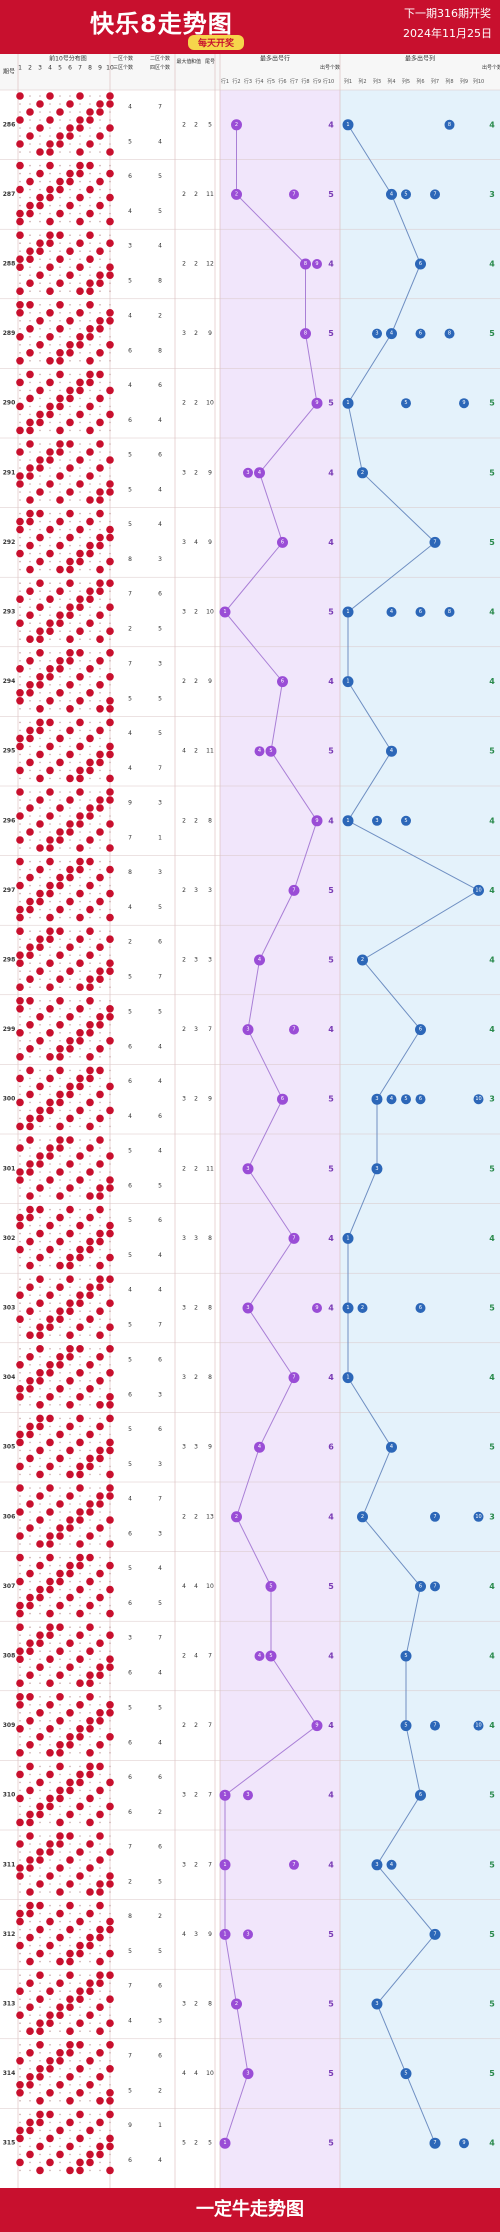 The width and height of the screenshot is (500, 2232). I want to click on dist-num-head: 8, so click(90, 68).